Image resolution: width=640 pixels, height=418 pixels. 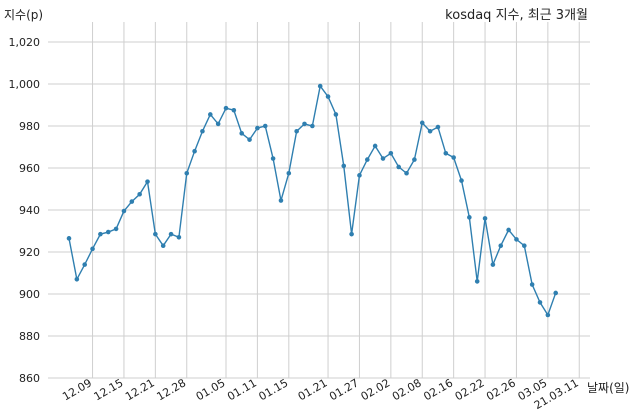 I want to click on y-axis-label: 지수(p), so click(x=23, y=15).